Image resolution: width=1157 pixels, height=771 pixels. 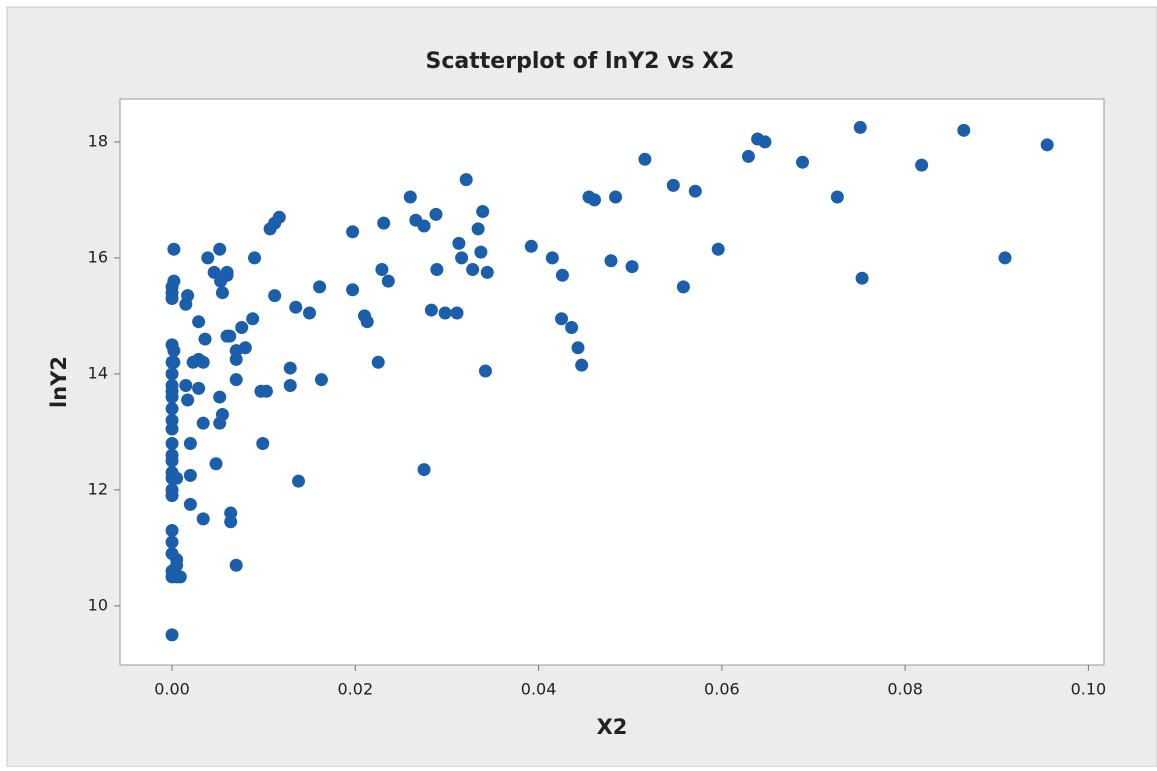 I want to click on y-tick-label: 18, so click(x=98, y=140).